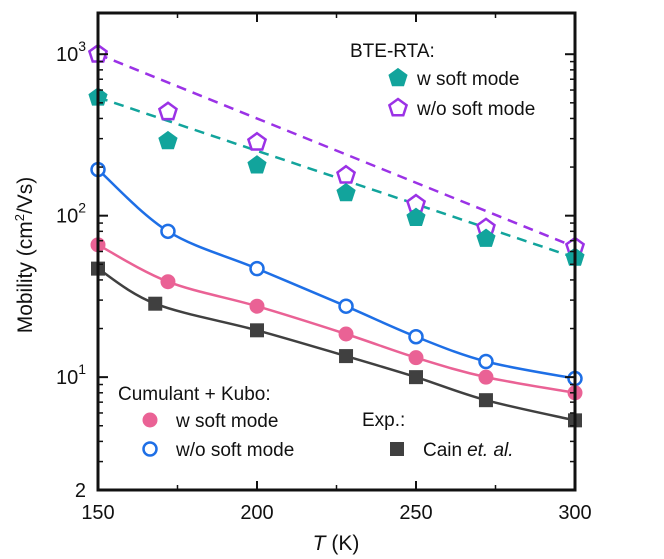  Describe the element at coordinates (82, 208) in the screenshot. I see `y-tick-label-exp: 2` at that location.